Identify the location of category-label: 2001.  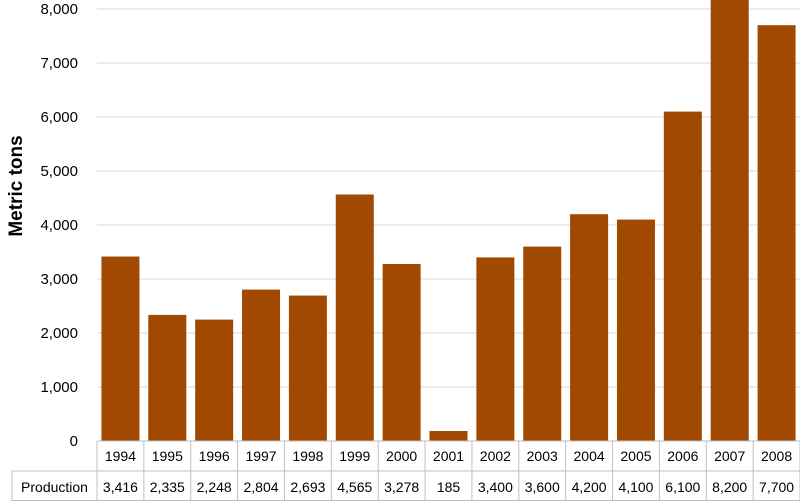
(448, 456).